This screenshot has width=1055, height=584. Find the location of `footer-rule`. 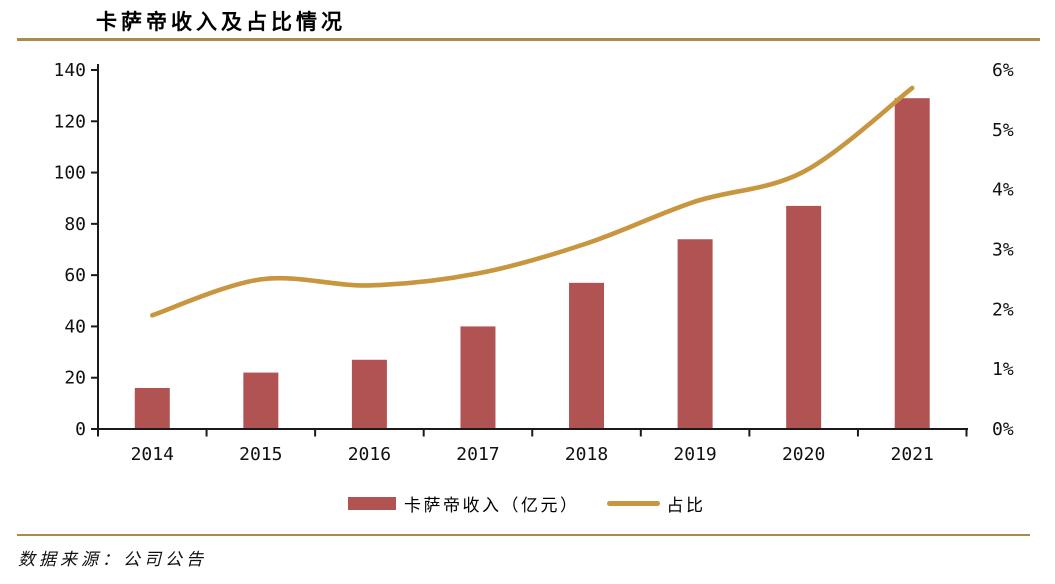

footer-rule is located at coordinates (523, 535).